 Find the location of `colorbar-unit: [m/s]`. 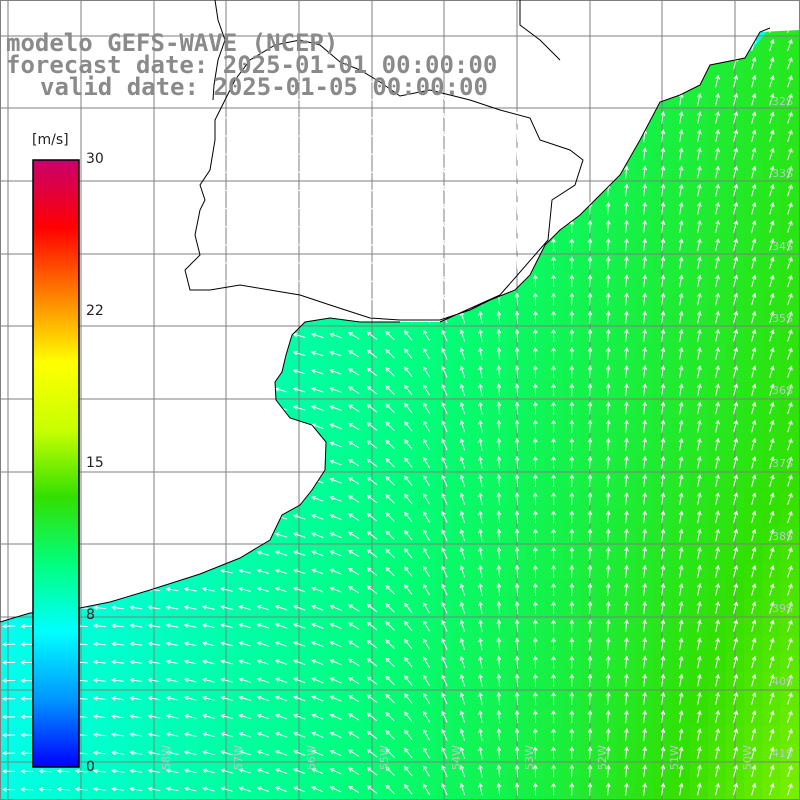

colorbar-unit: [m/s] is located at coordinates (50, 140).